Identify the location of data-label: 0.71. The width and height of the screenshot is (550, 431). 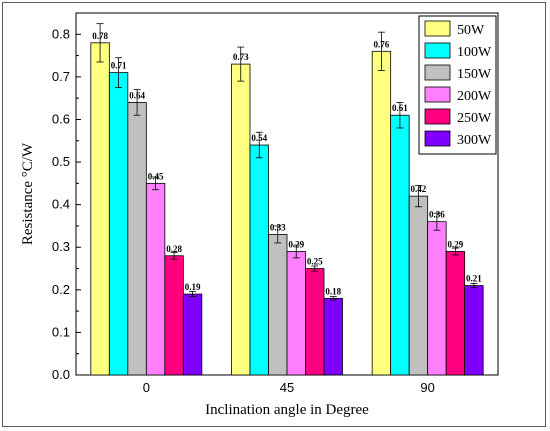
(119, 66).